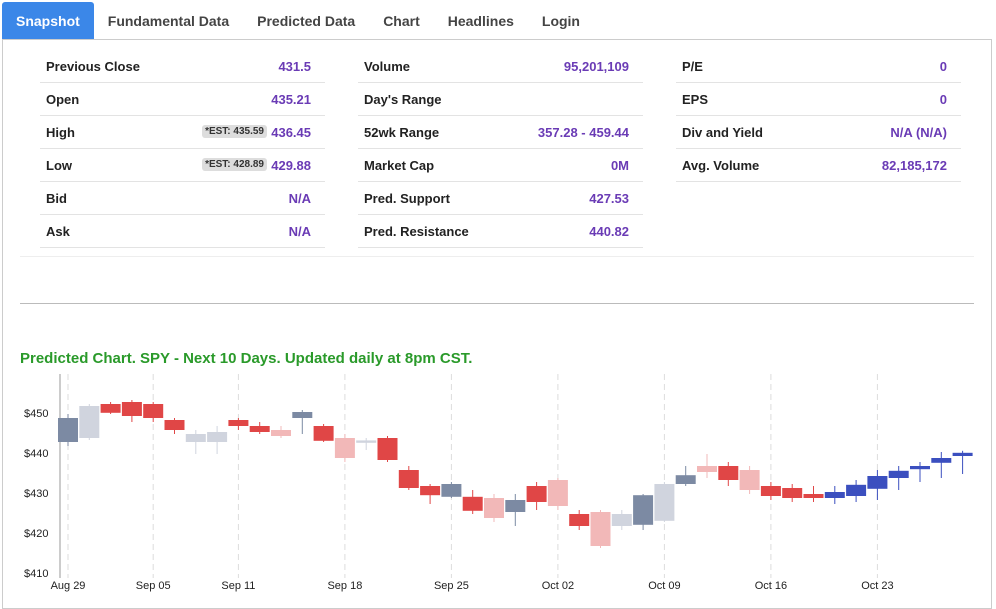  What do you see at coordinates (387, 66) in the screenshot?
I see `stat-label: Volume` at bounding box center [387, 66].